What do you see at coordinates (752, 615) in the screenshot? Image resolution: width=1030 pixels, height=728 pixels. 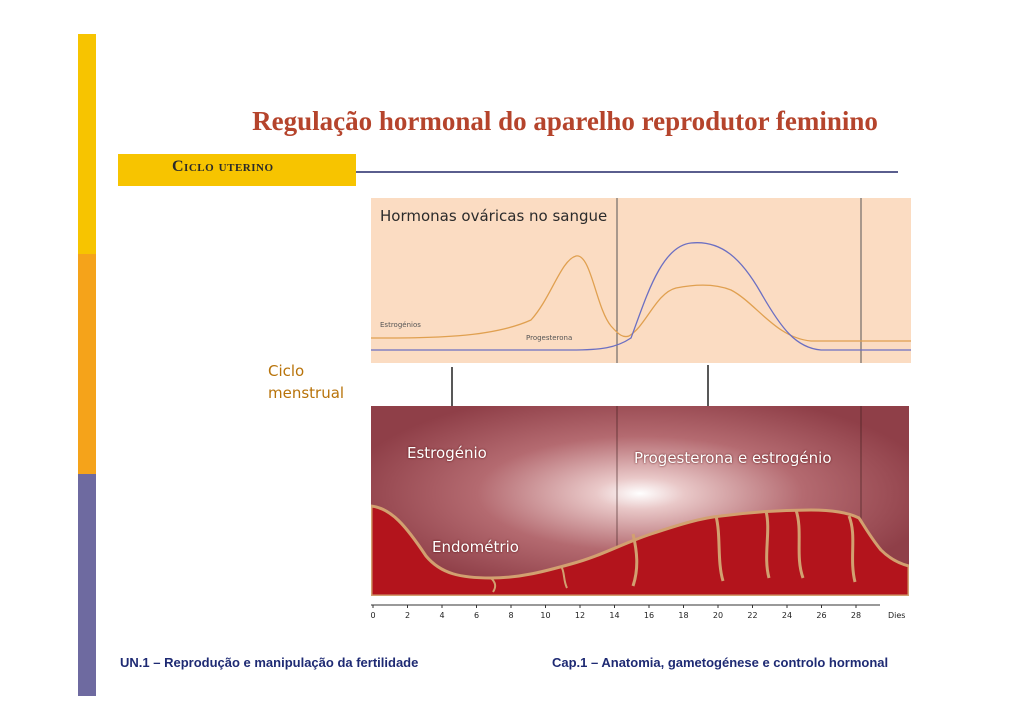 I see `day-axis-tick-label: 22` at bounding box center [752, 615].